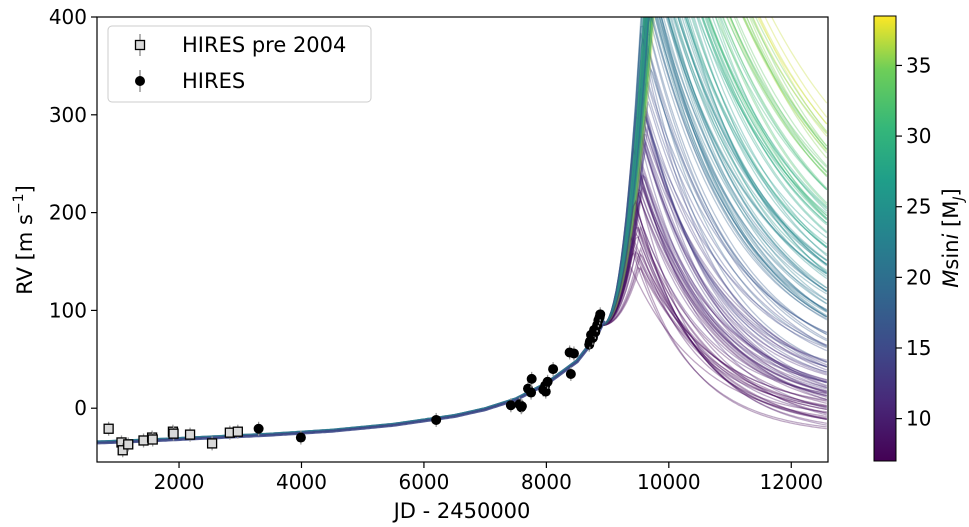  I want to click on data-points, so click(354, 382).